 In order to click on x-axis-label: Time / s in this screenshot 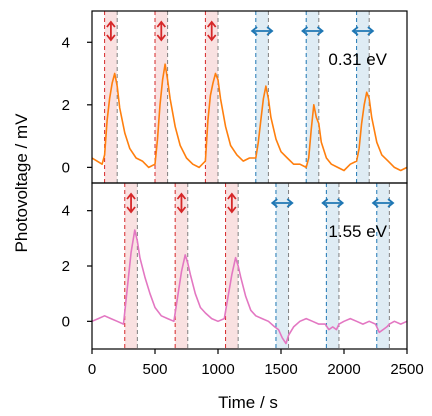, I will do `click(248, 402)`.